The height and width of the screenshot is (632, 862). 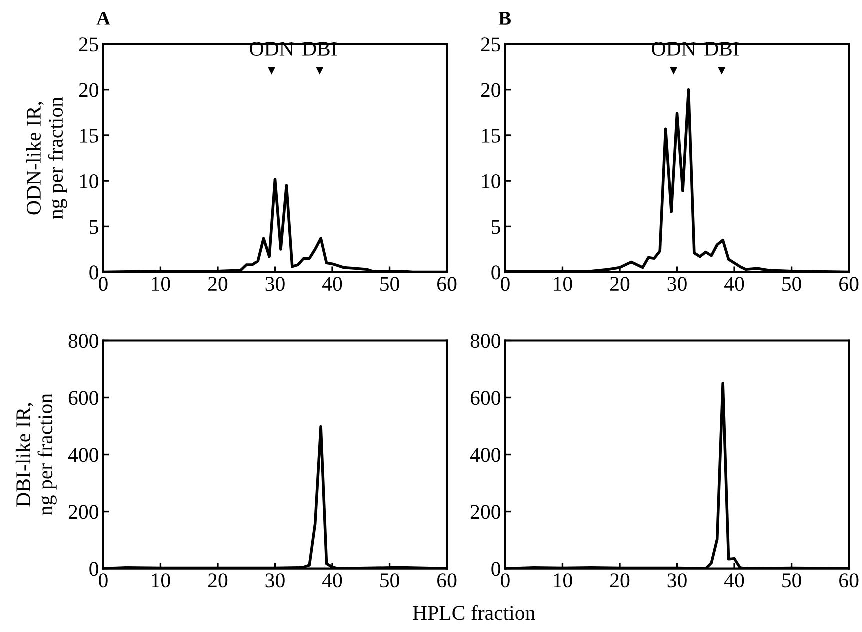 I want to click on chart-title: B, so click(x=505, y=18).